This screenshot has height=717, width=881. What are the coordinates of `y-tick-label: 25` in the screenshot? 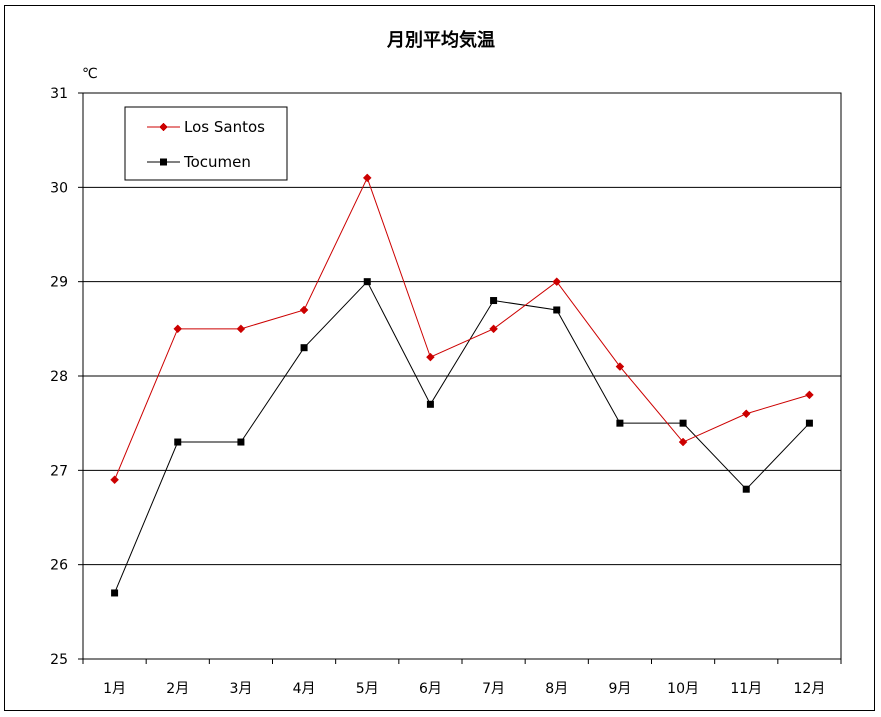 It's located at (59, 660).